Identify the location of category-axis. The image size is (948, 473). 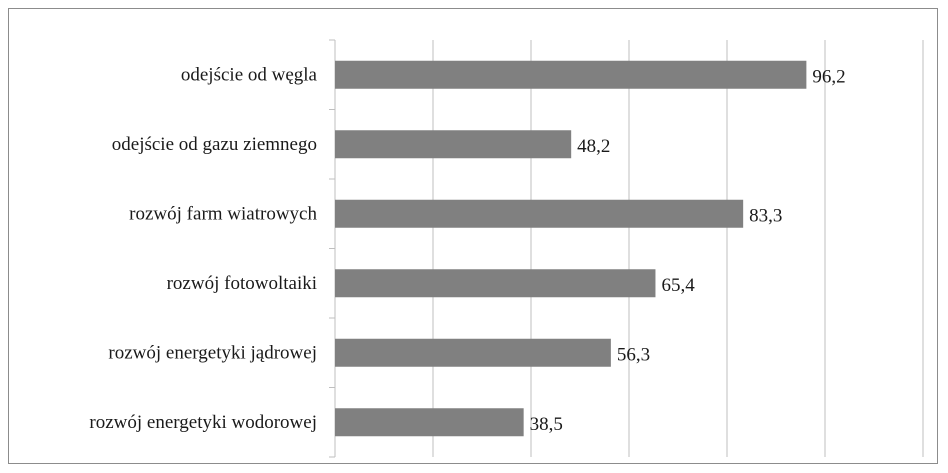
(332, 248).